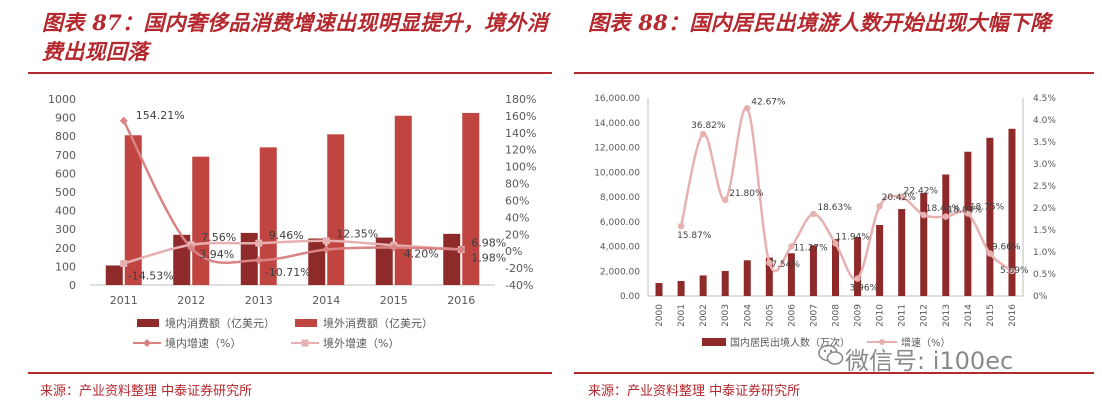 The image size is (1102, 409). Describe the element at coordinates (831, 354) in the screenshot. I see `wechat-icon` at that location.